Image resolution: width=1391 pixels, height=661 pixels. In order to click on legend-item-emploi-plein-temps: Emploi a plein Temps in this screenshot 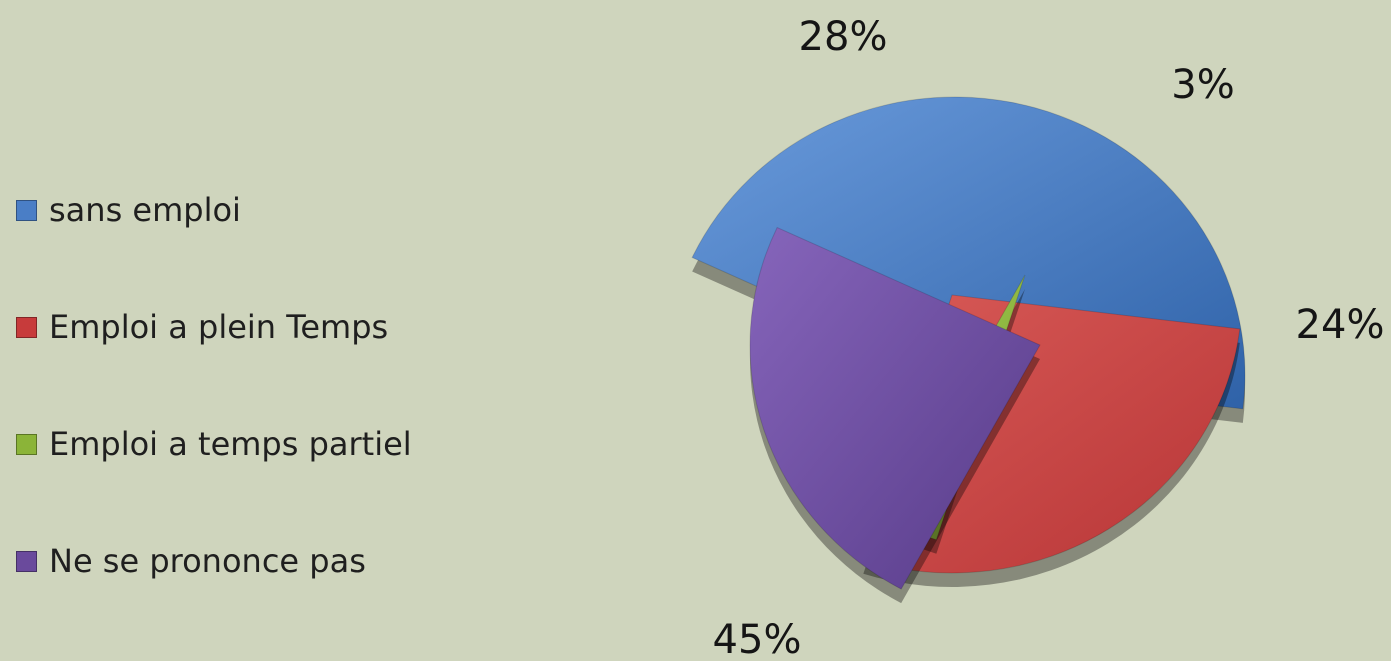, I will do `click(214, 327)`.